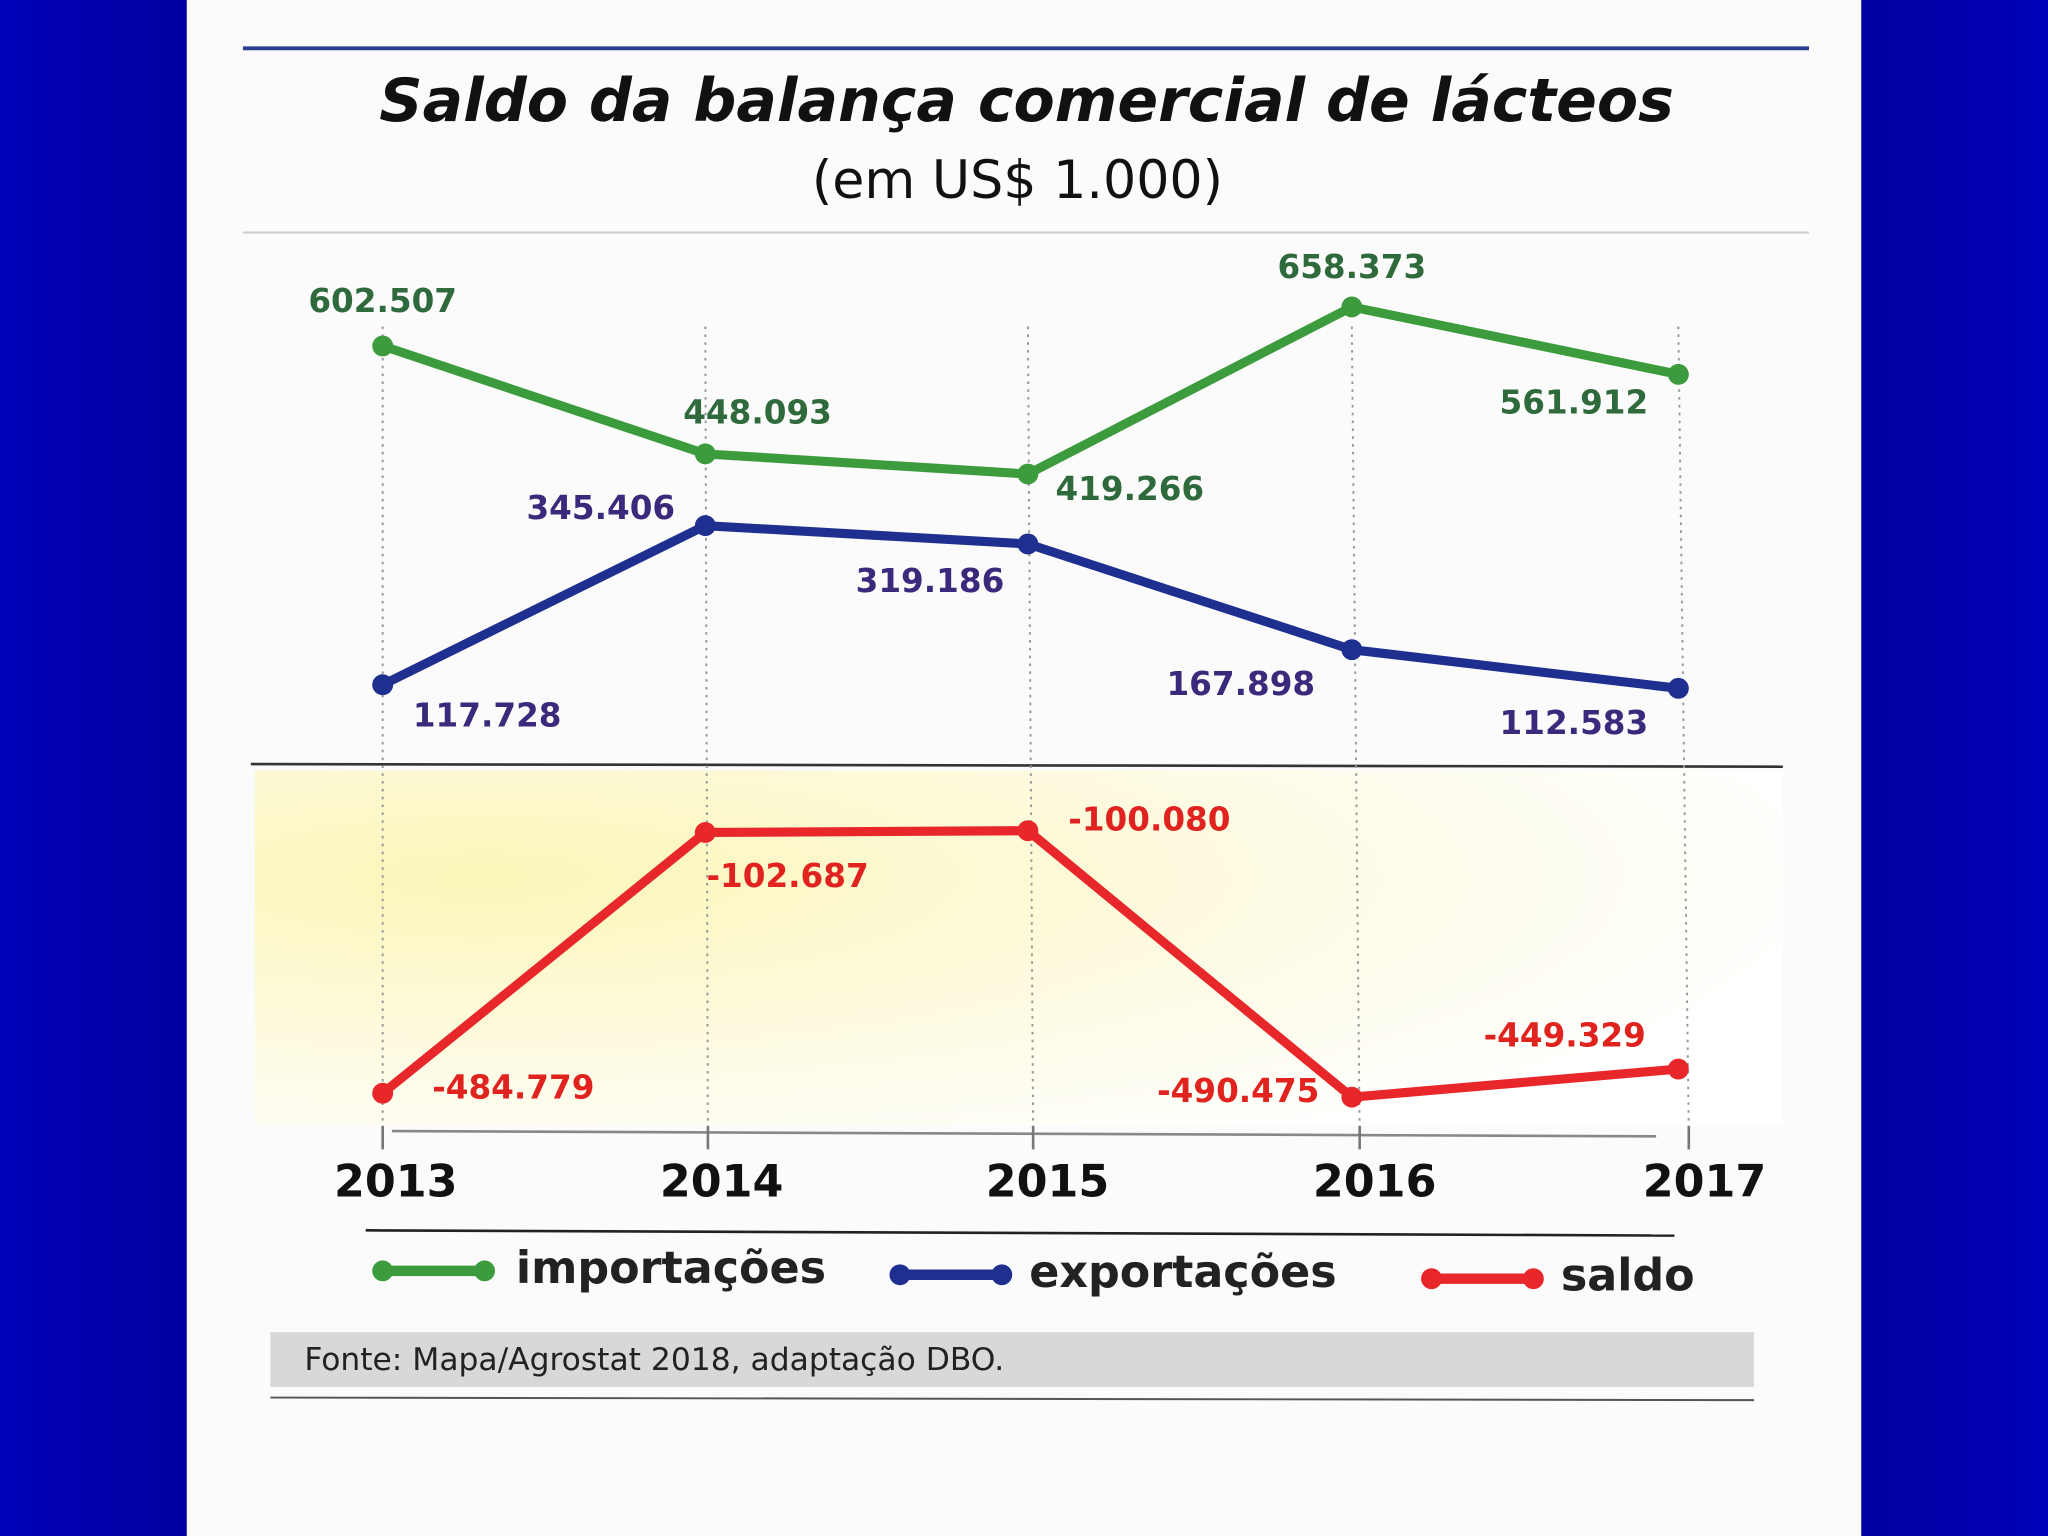  What do you see at coordinates (382, 301) in the screenshot?
I see `value-label: 602.507` at bounding box center [382, 301].